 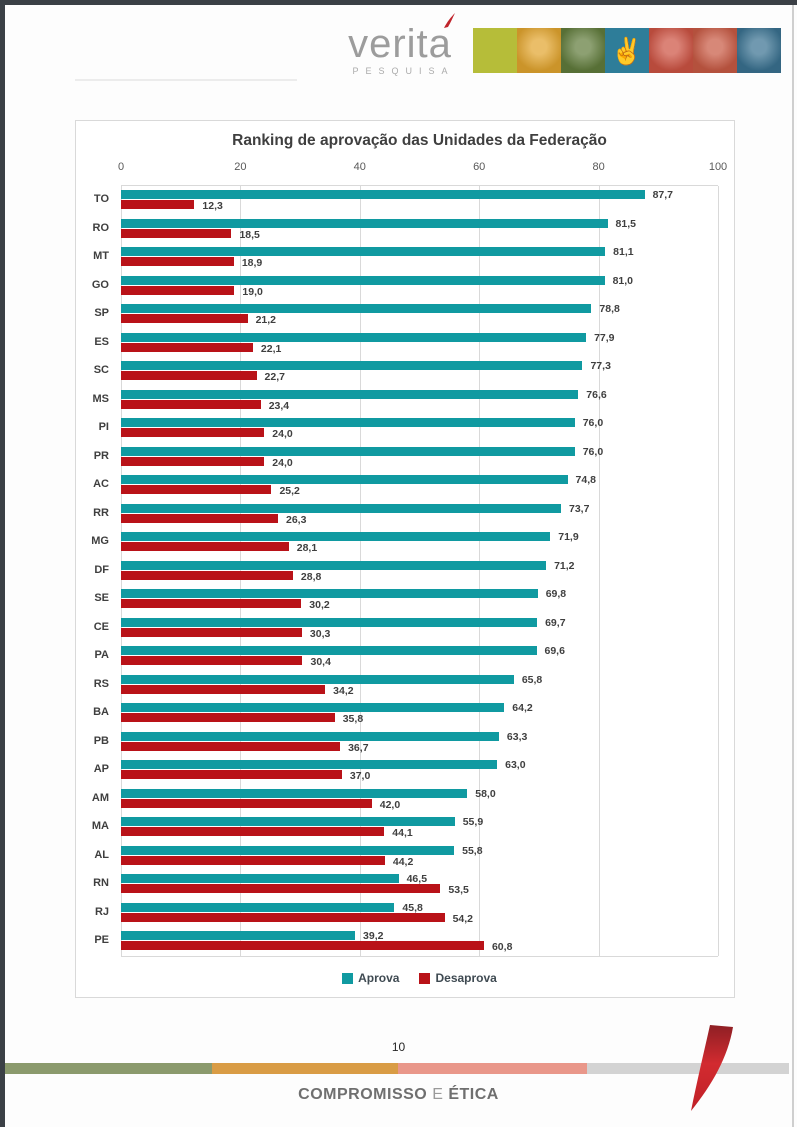 I want to click on verita-logo: verita PESQUISA, so click(x=400, y=44).